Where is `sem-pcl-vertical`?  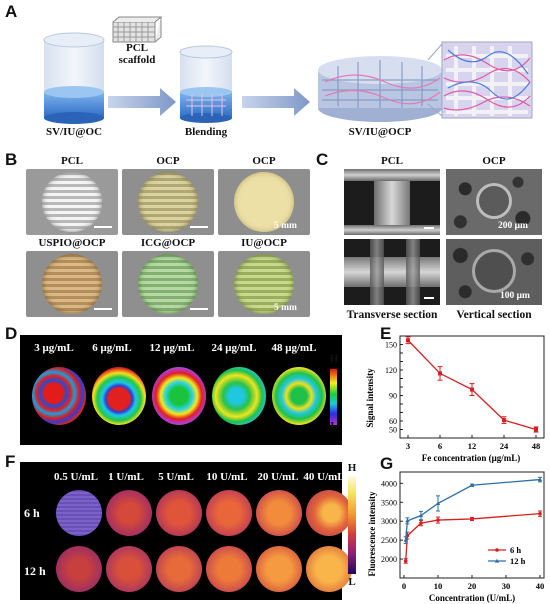 sem-pcl-vertical is located at coordinates (392, 272).